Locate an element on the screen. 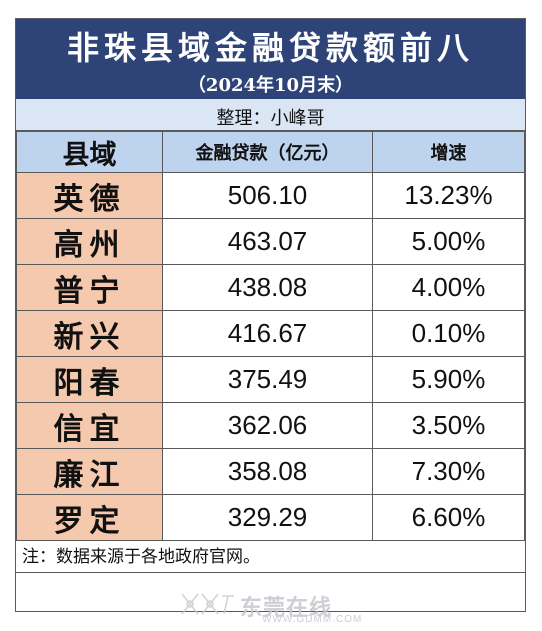 This screenshot has width=542, height=631. loan-cell: 463.07 is located at coordinates (267, 241).